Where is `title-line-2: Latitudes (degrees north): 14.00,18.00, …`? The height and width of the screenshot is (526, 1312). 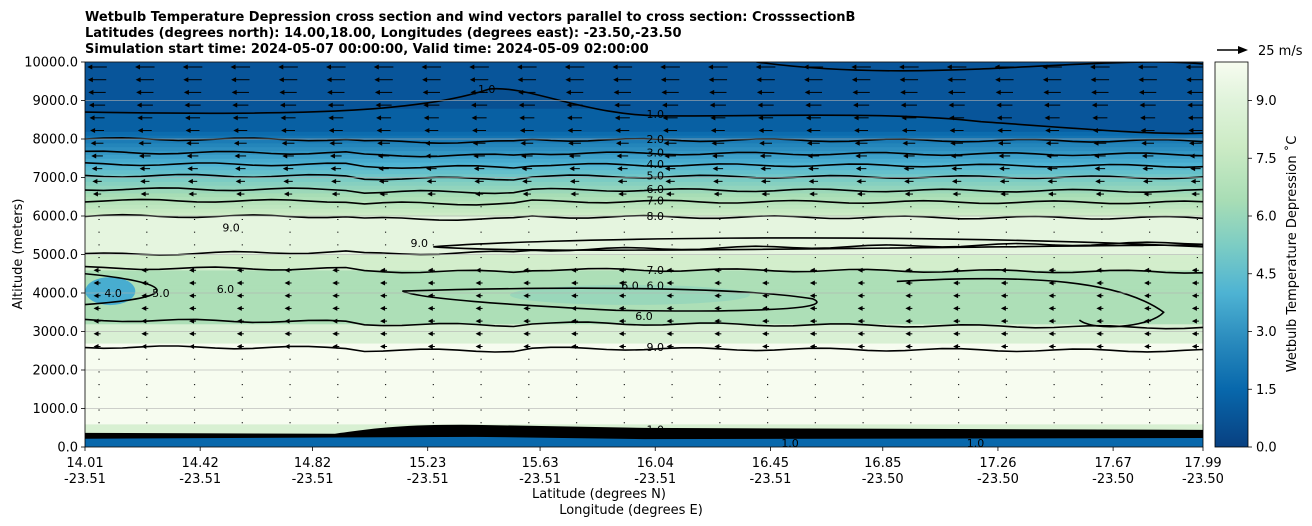 title-line-2: Latitudes (degrees north): 14.00,18.00, … is located at coordinates (383, 33).